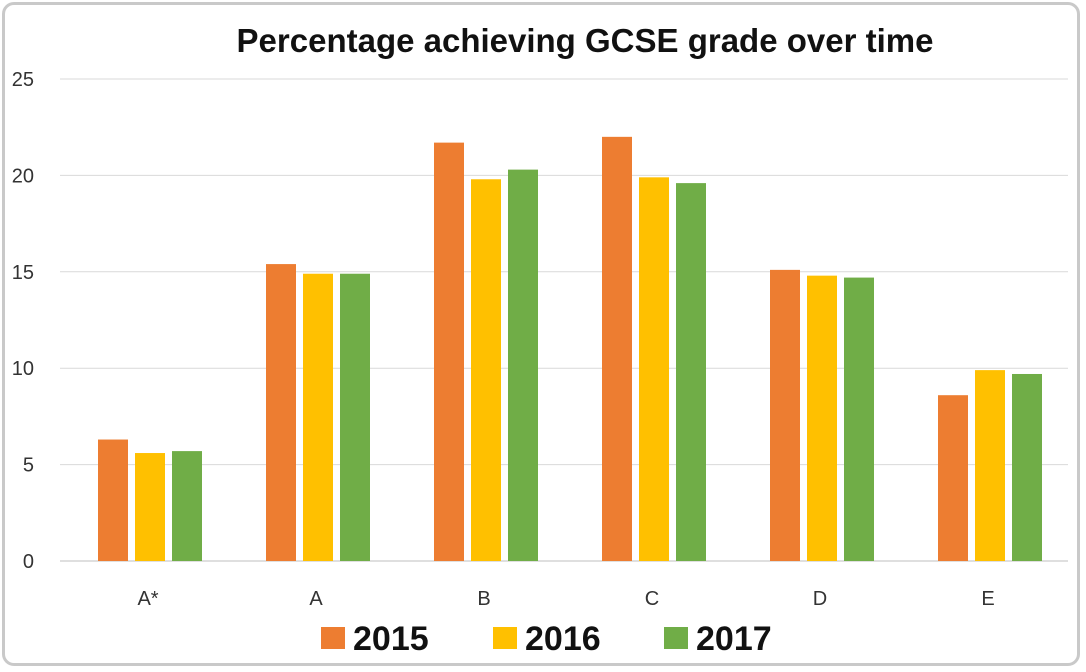  Describe the element at coordinates (563, 639) in the screenshot. I see `legend-label-2016: 2016` at that location.